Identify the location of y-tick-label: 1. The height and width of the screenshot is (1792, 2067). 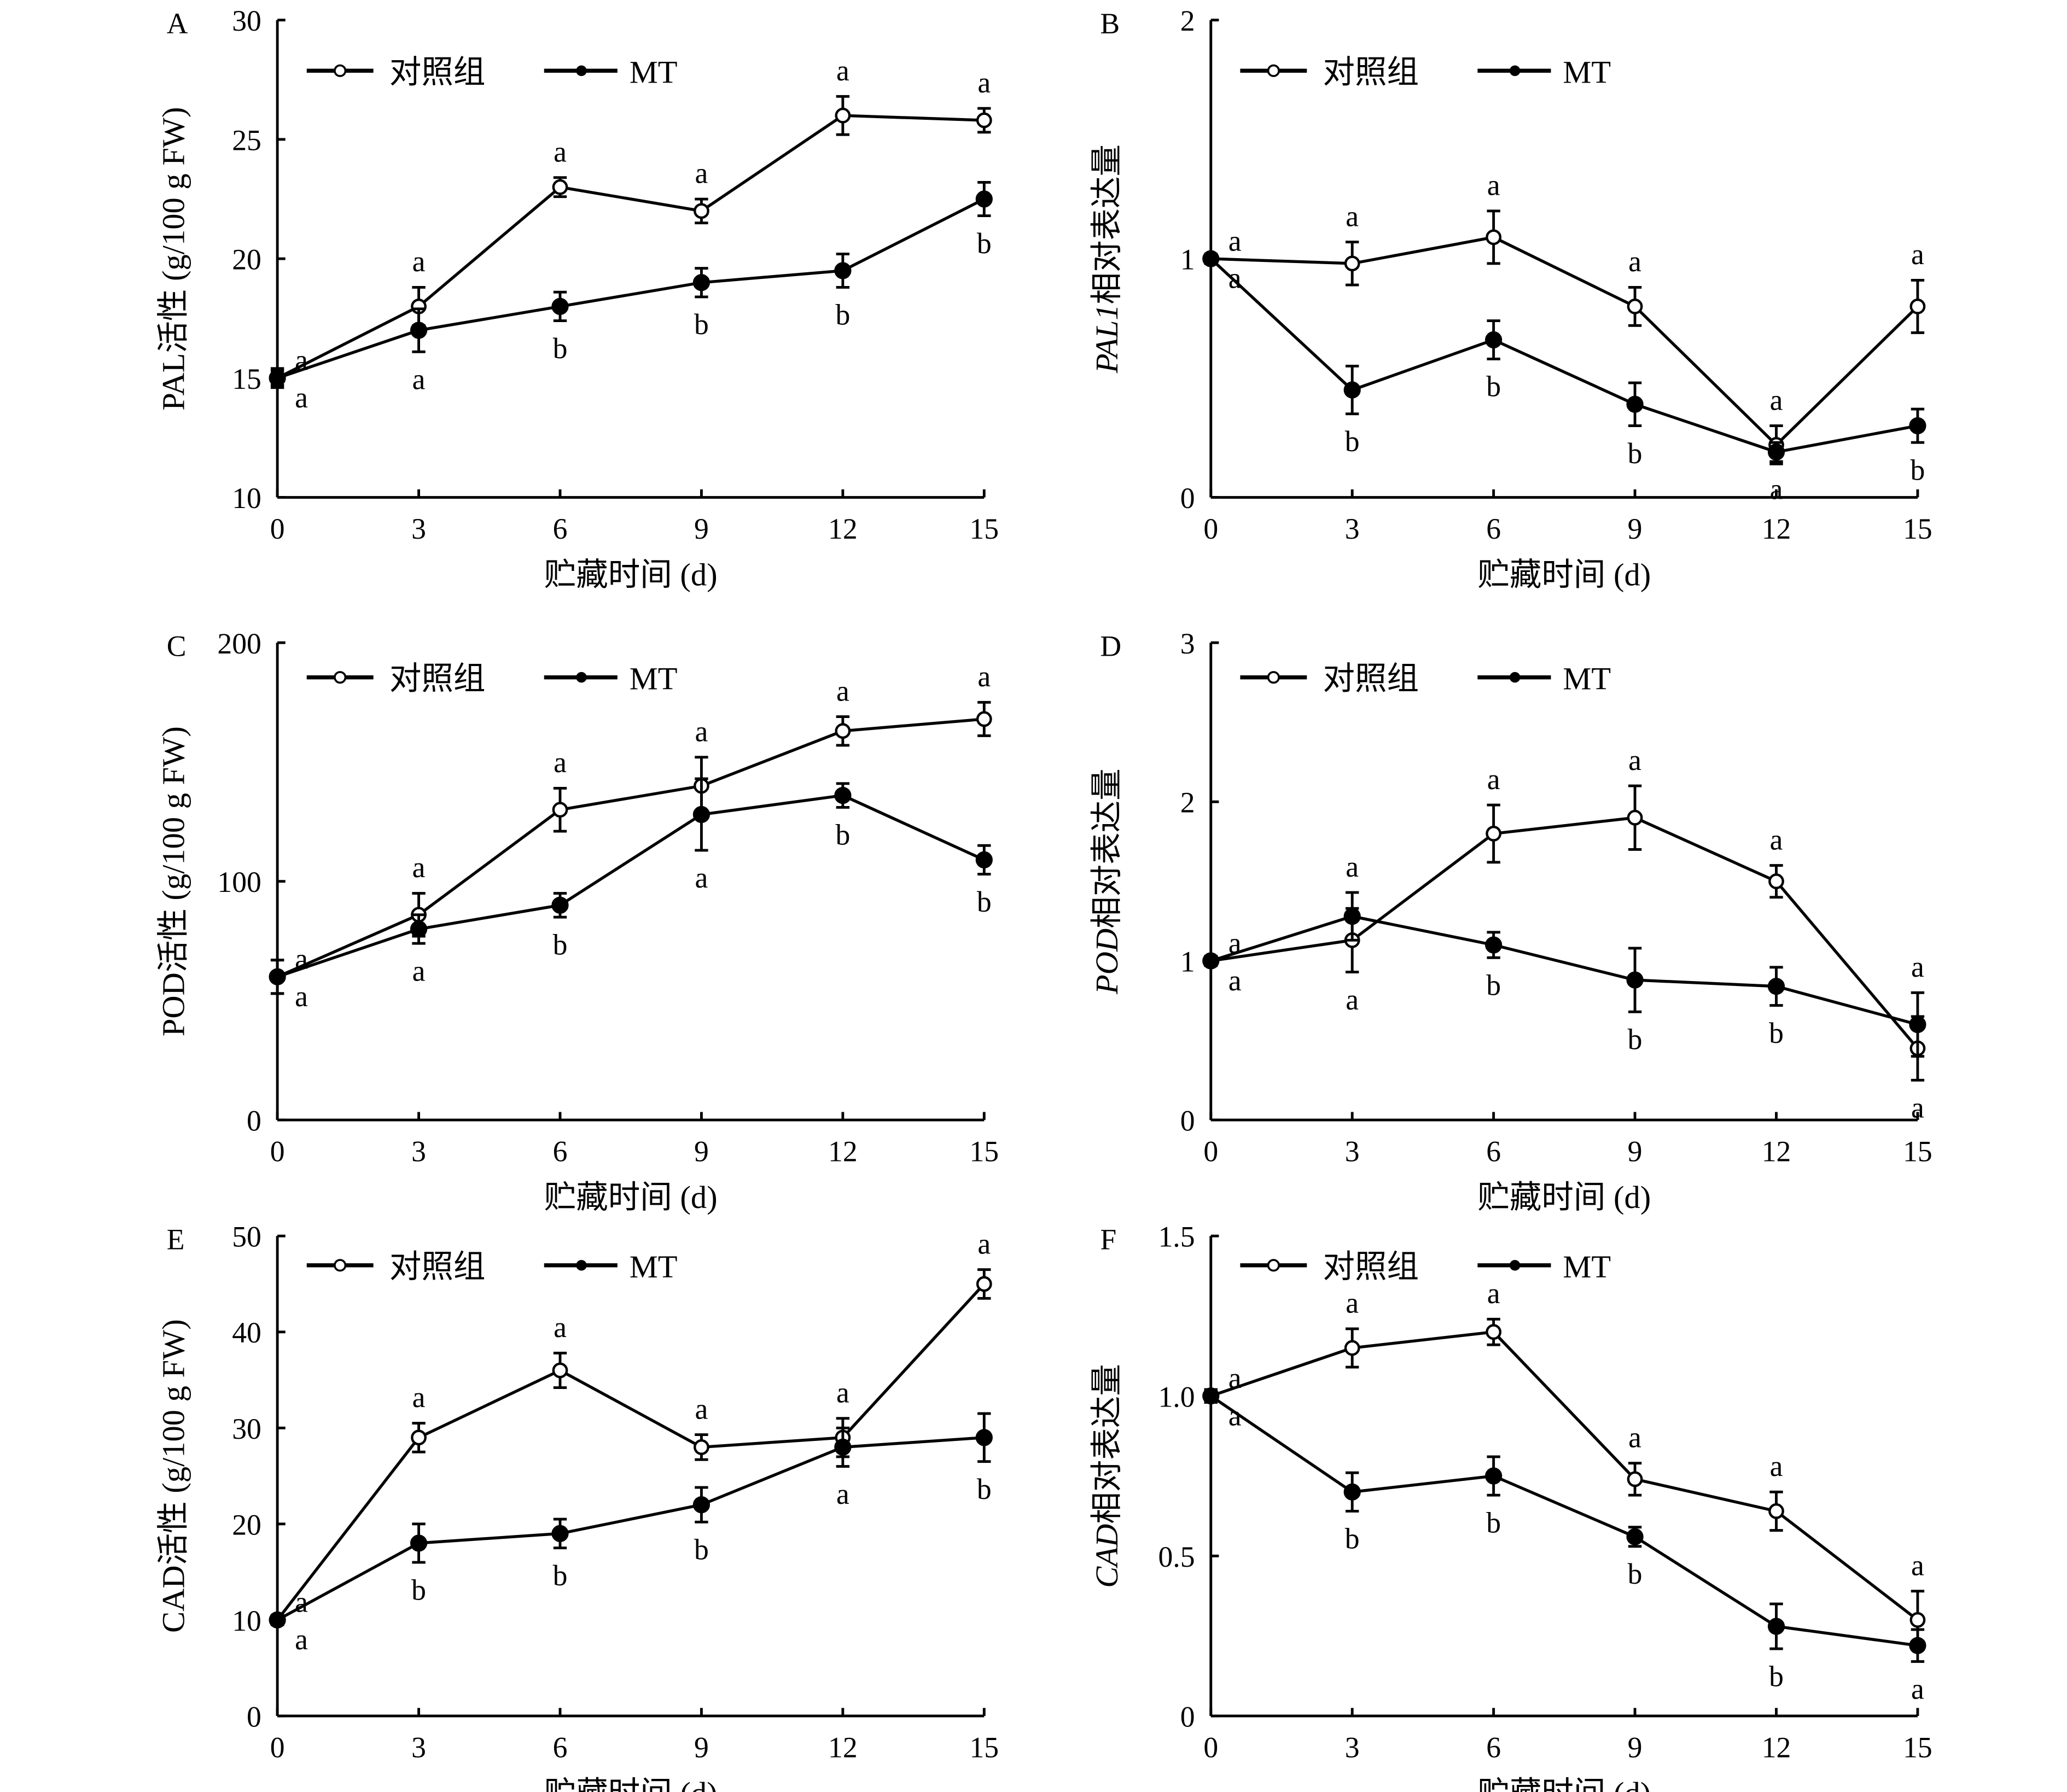
(1187, 259).